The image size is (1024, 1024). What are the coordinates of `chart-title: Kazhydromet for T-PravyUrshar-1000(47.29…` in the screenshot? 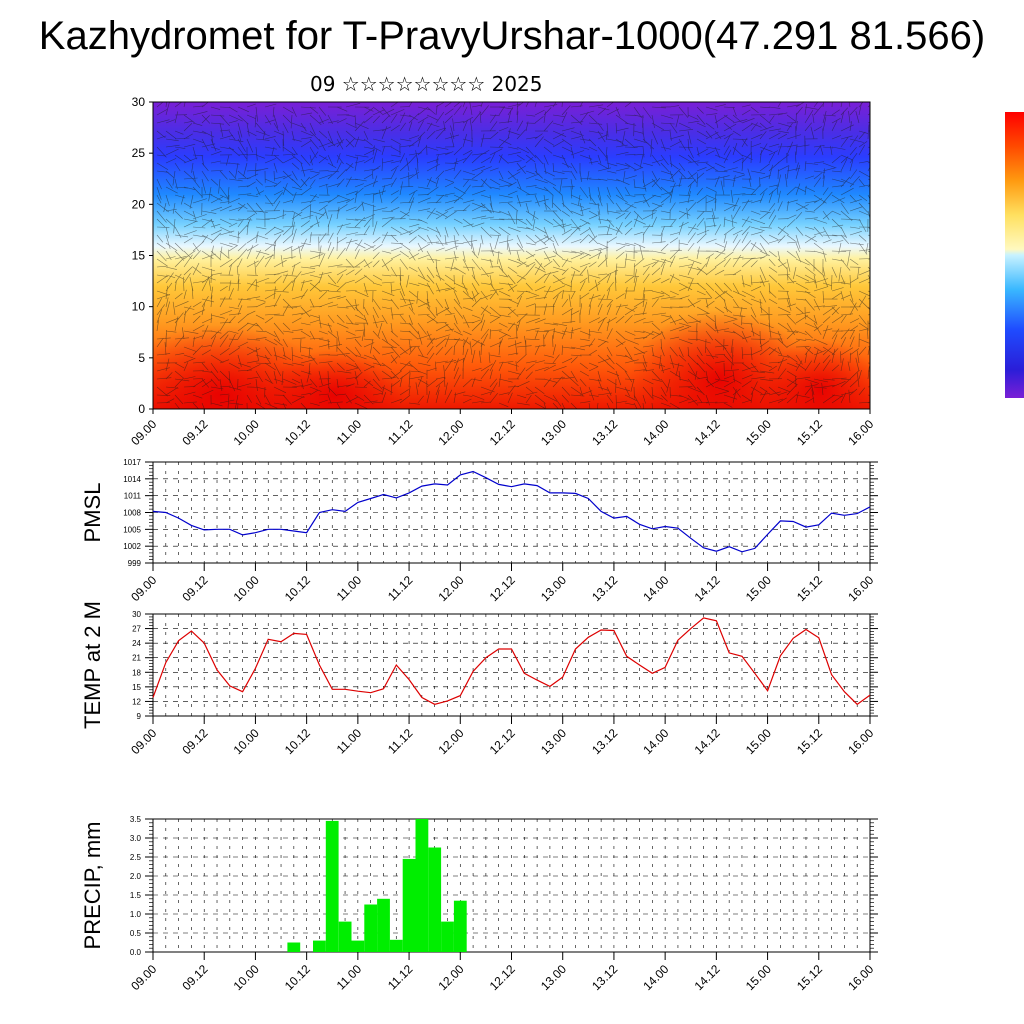 It's located at (512, 36).